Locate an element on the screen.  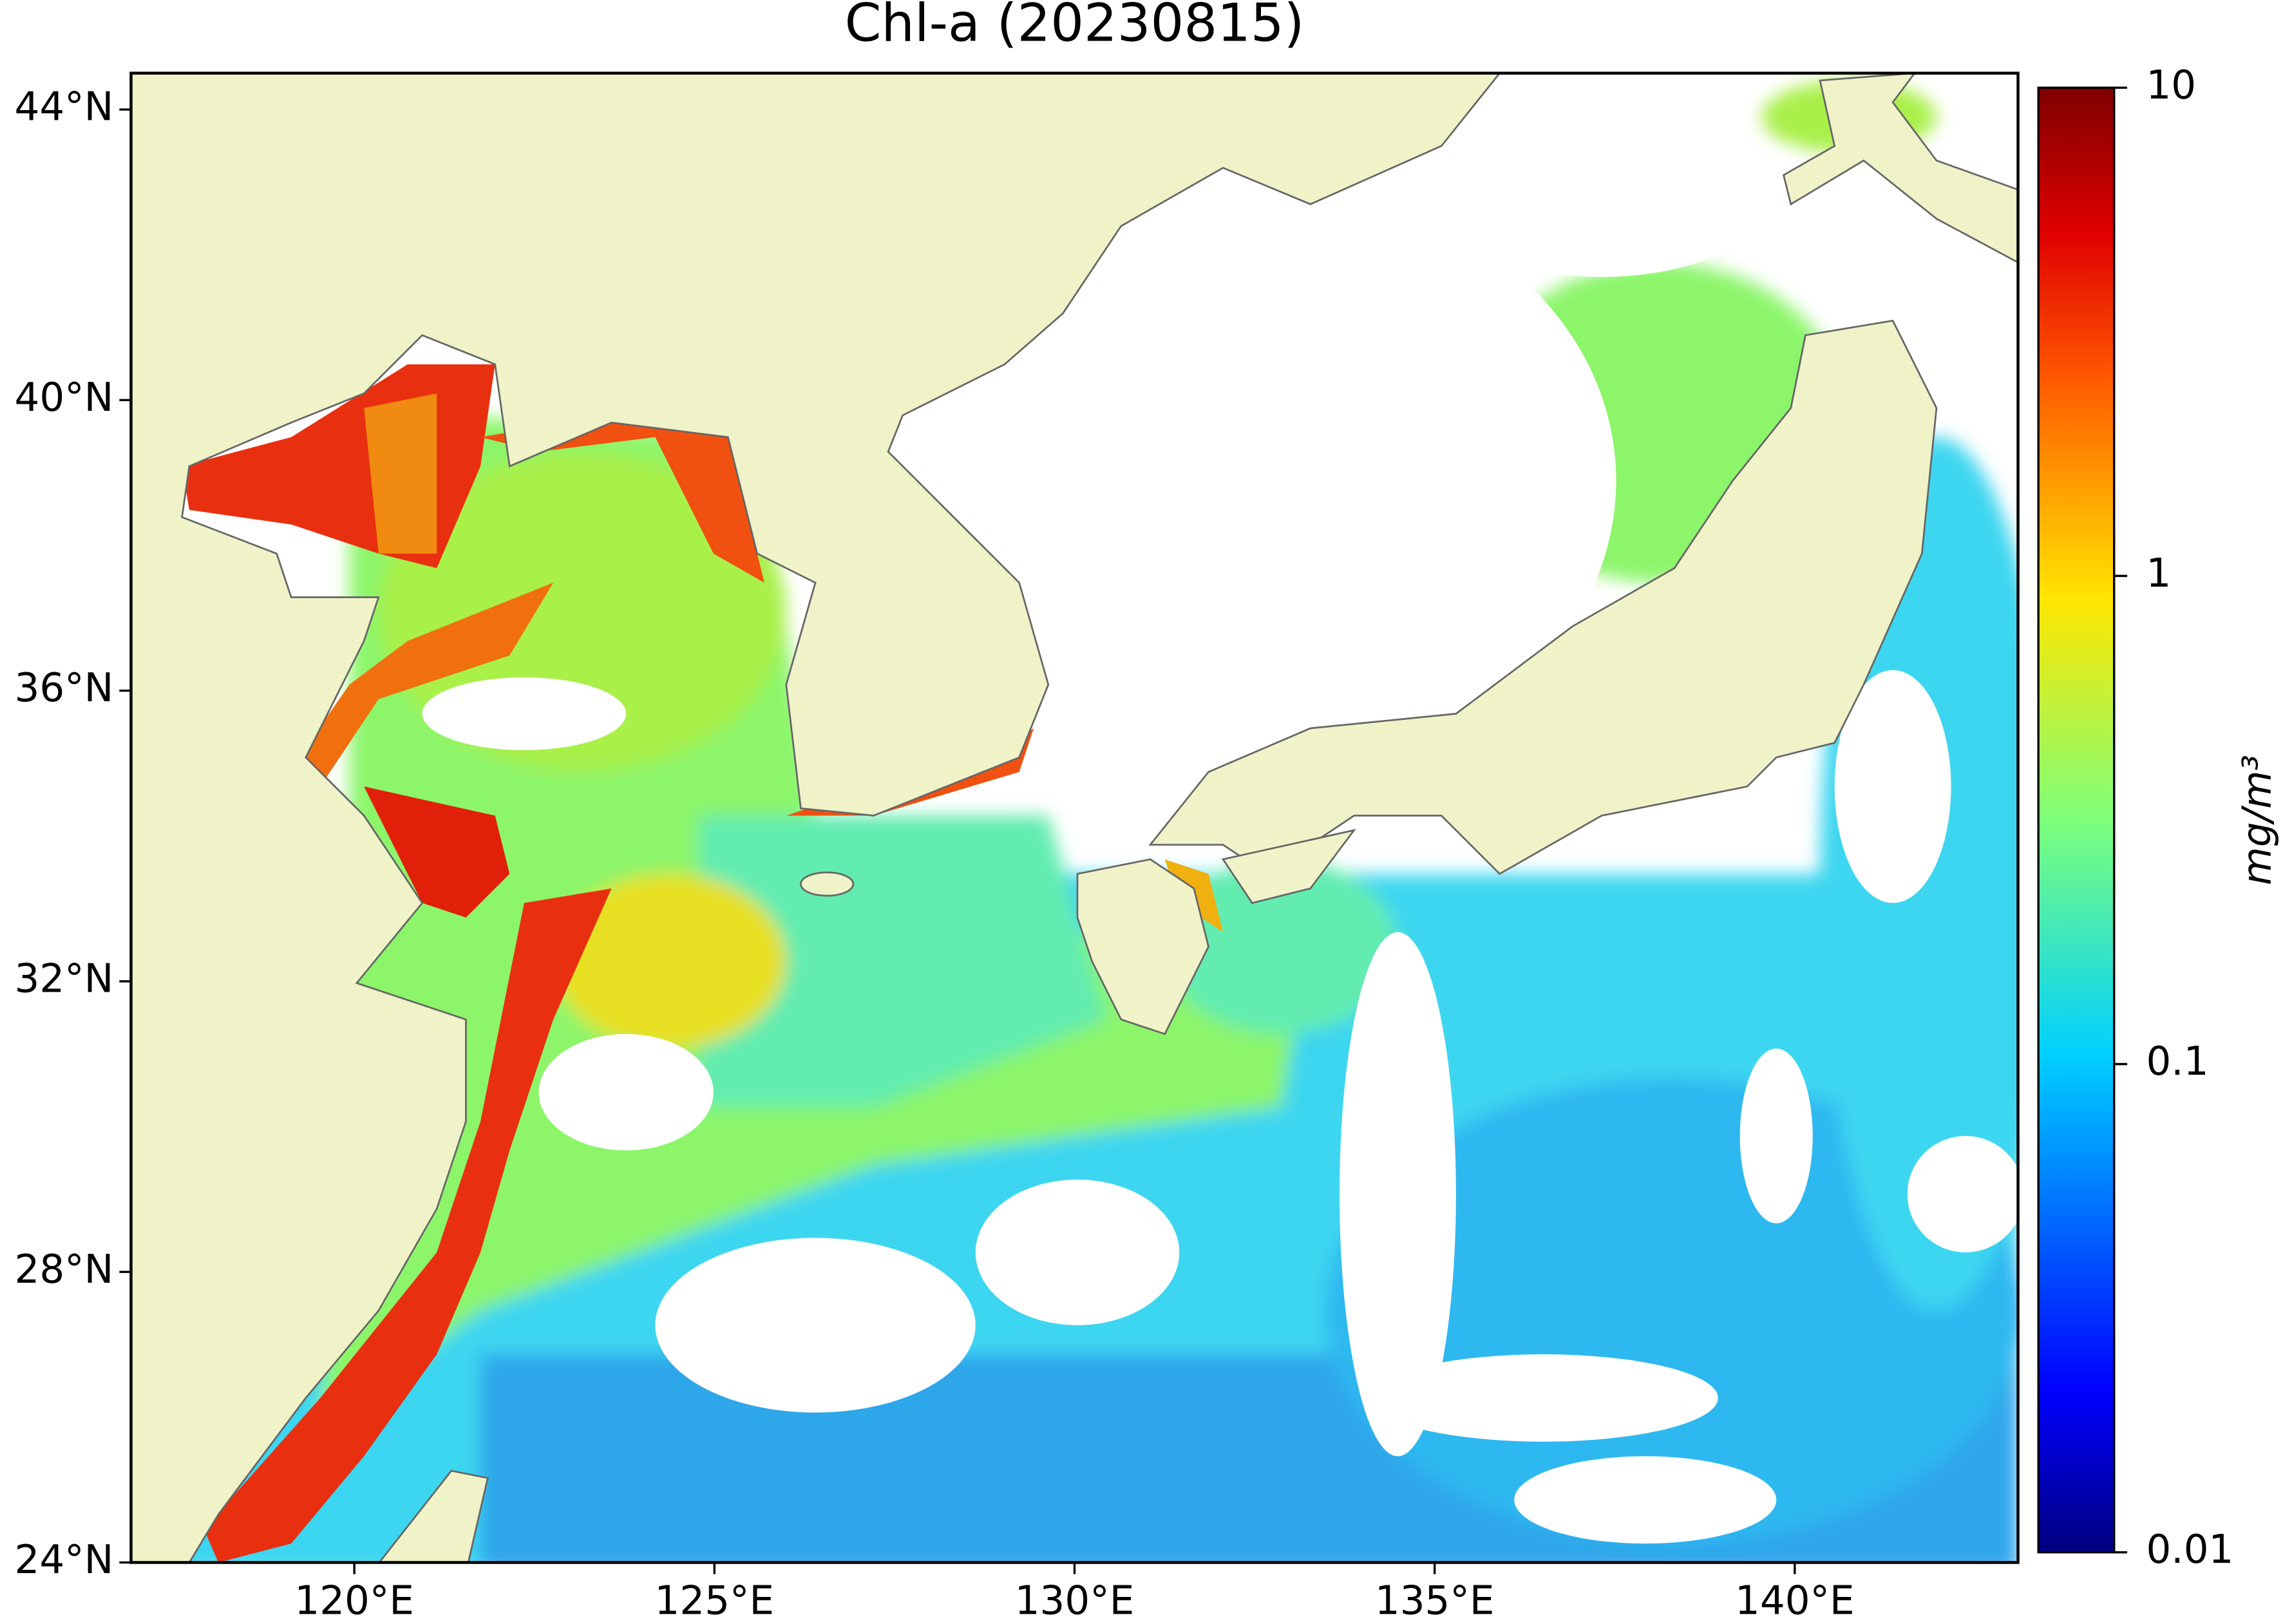
y-tick-label: 36°N is located at coordinates (64, 688).